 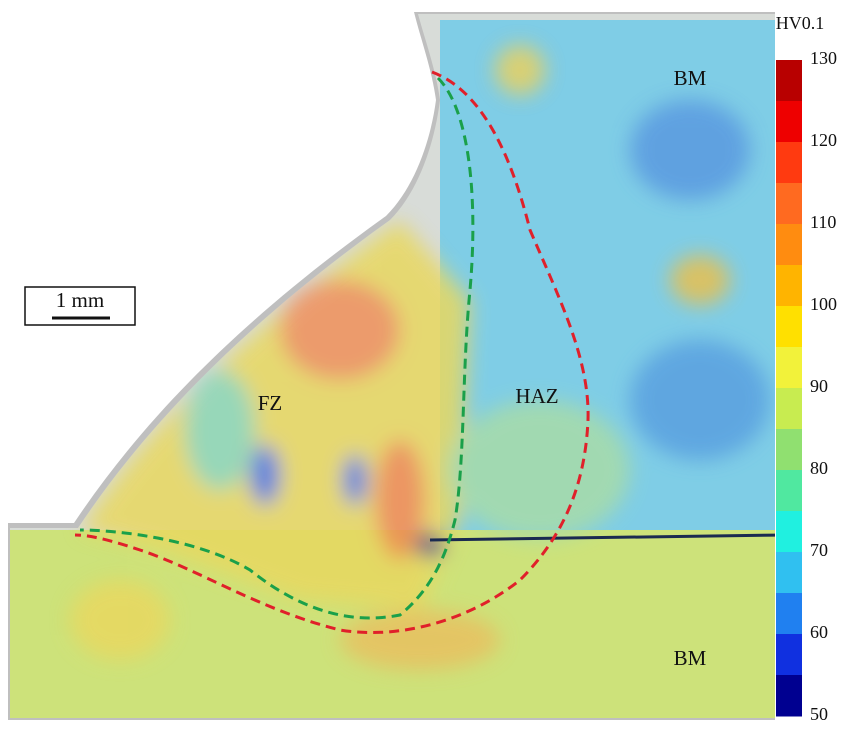 What do you see at coordinates (800, 23) in the screenshot?
I see `colorbar-title: HV0.1` at bounding box center [800, 23].